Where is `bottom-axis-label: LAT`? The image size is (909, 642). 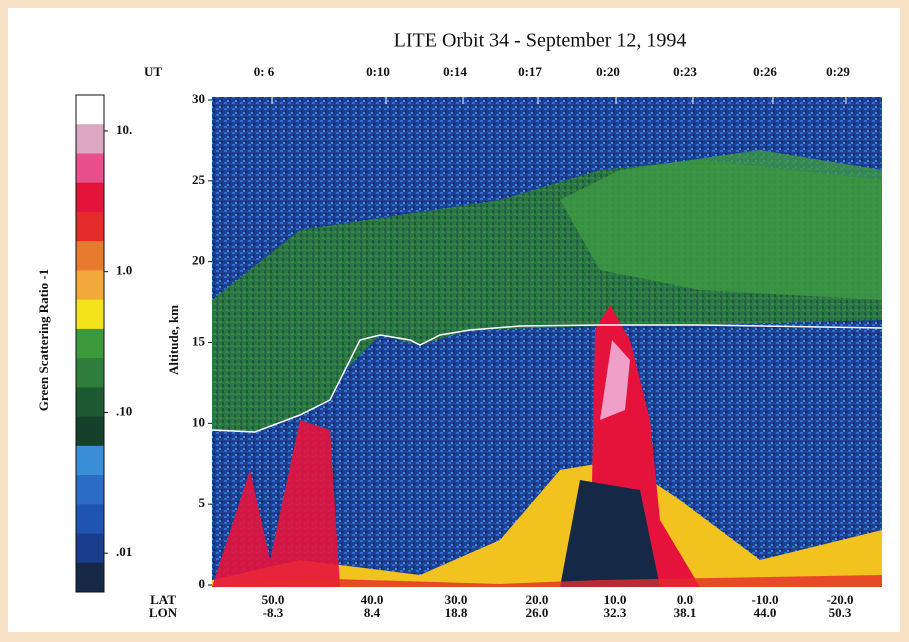
bottom-axis-label: LAT is located at coordinates (163, 599).